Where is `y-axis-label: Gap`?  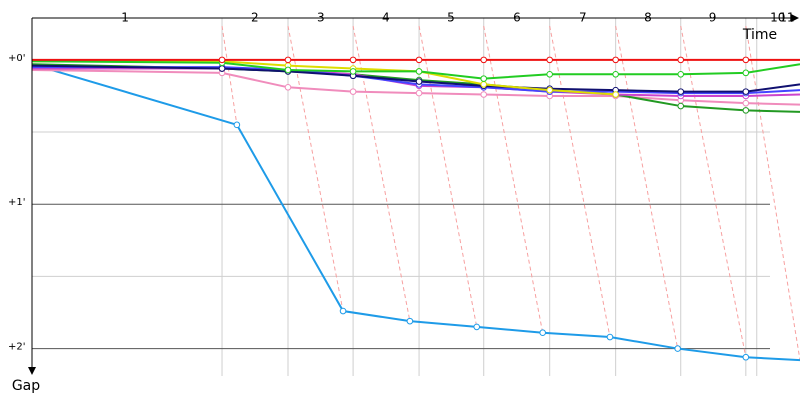 y-axis-label: Gap is located at coordinates (26, 386).